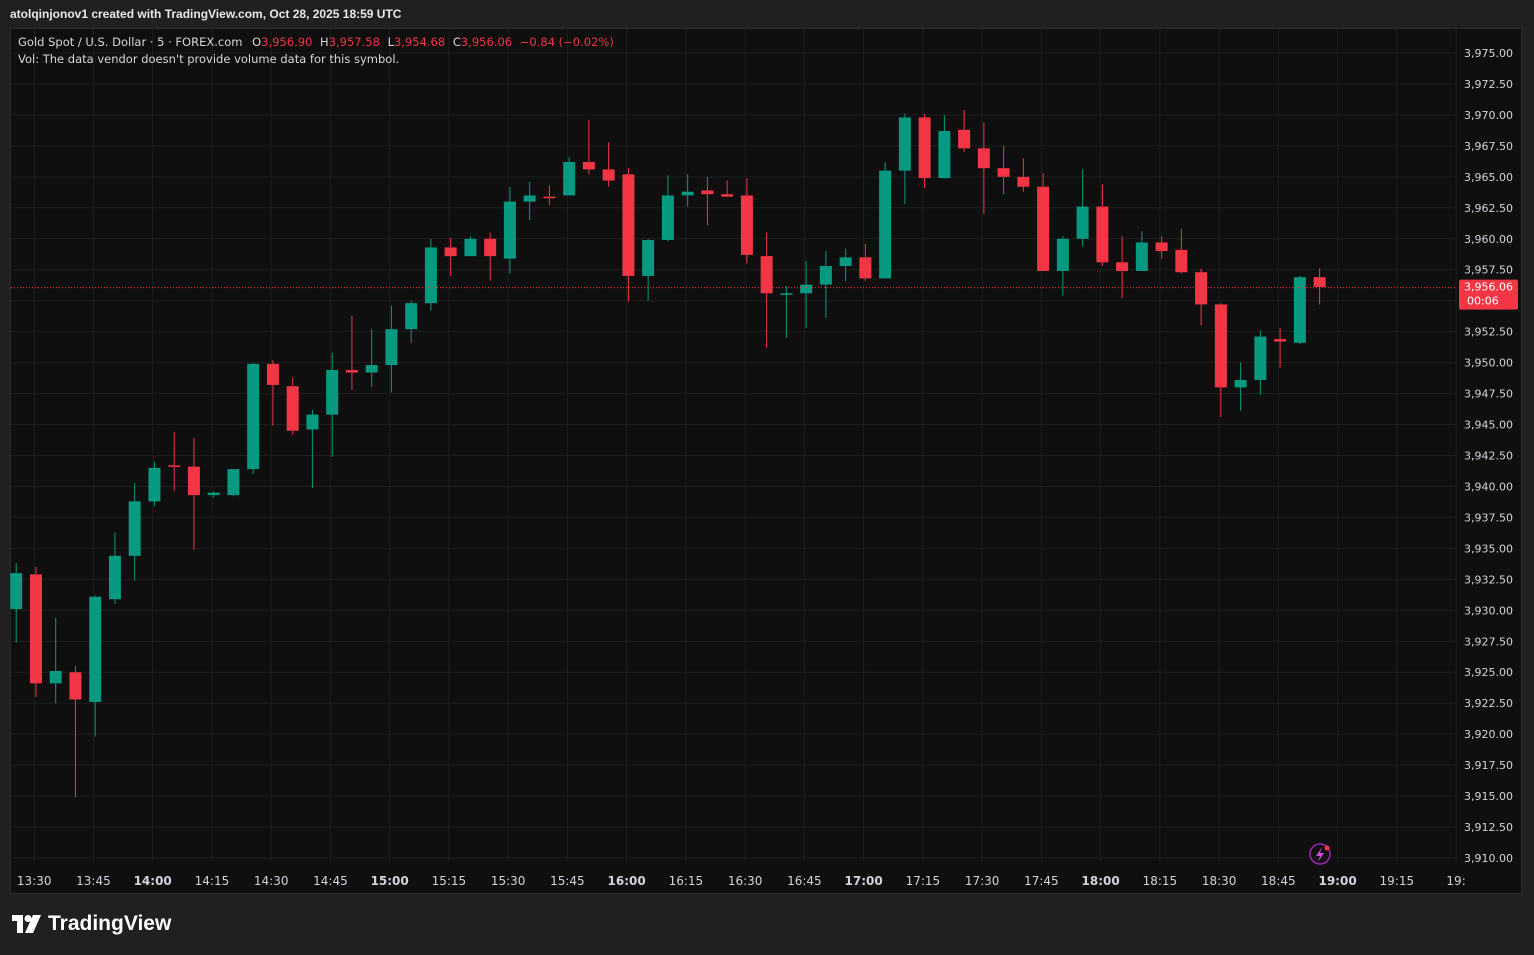 This screenshot has height=955, width=1534. Describe the element at coordinates (354, 42) in the screenshot. I see `high-value: 3,957.58` at that location.